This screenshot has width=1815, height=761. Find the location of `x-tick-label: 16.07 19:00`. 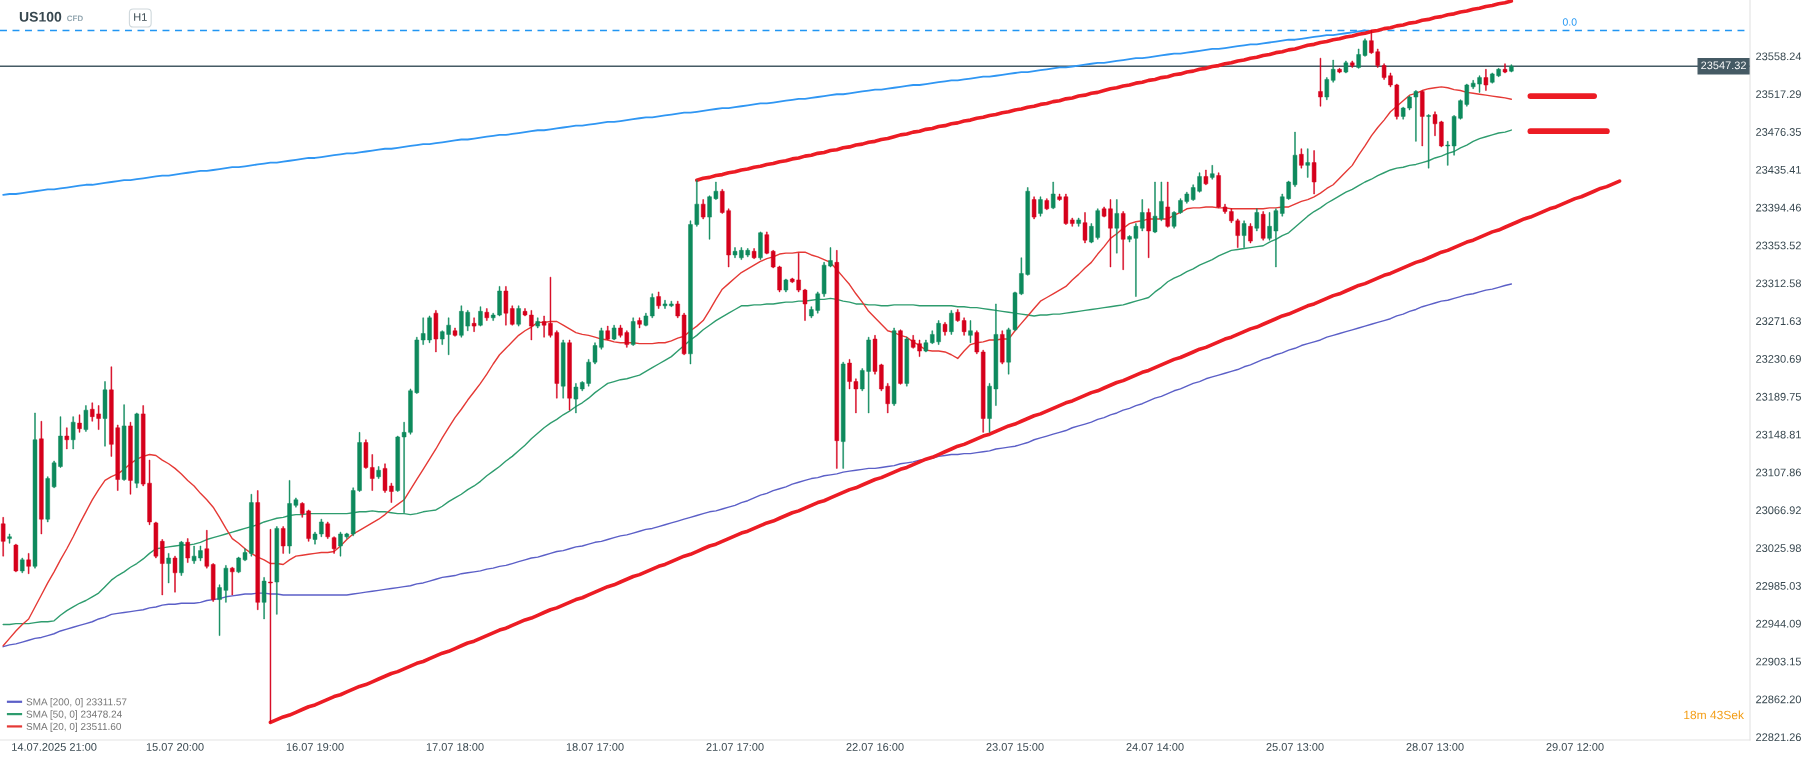

x-tick-label: 16.07 19:00 is located at coordinates (315, 747).